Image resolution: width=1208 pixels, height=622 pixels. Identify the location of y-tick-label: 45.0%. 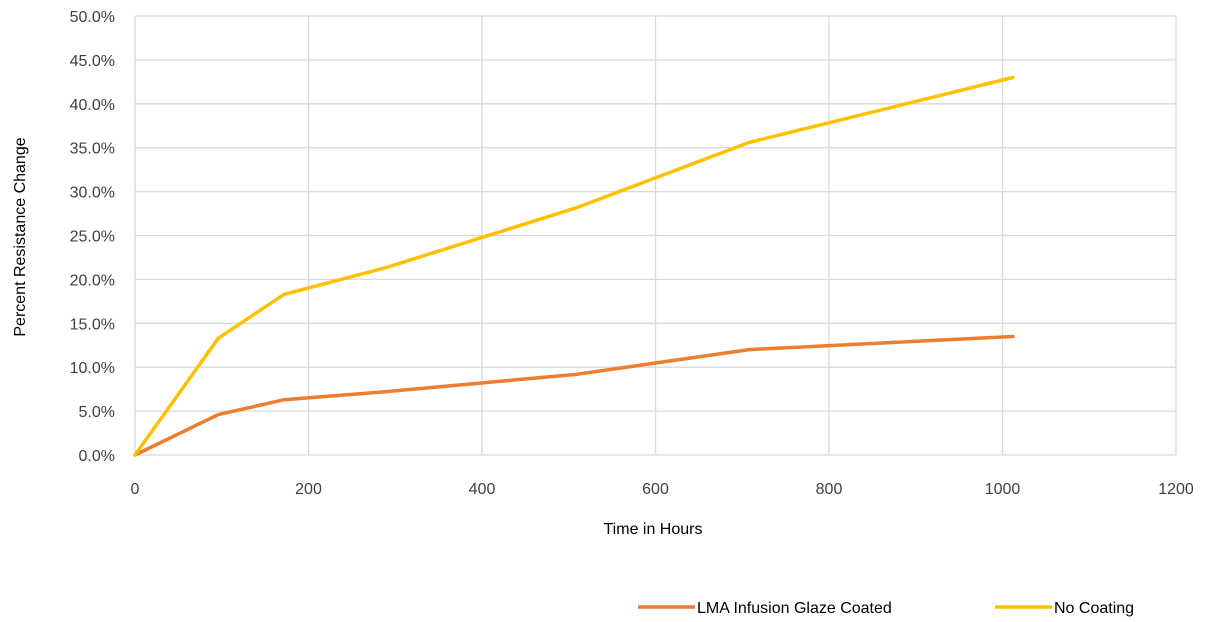
(92, 61).